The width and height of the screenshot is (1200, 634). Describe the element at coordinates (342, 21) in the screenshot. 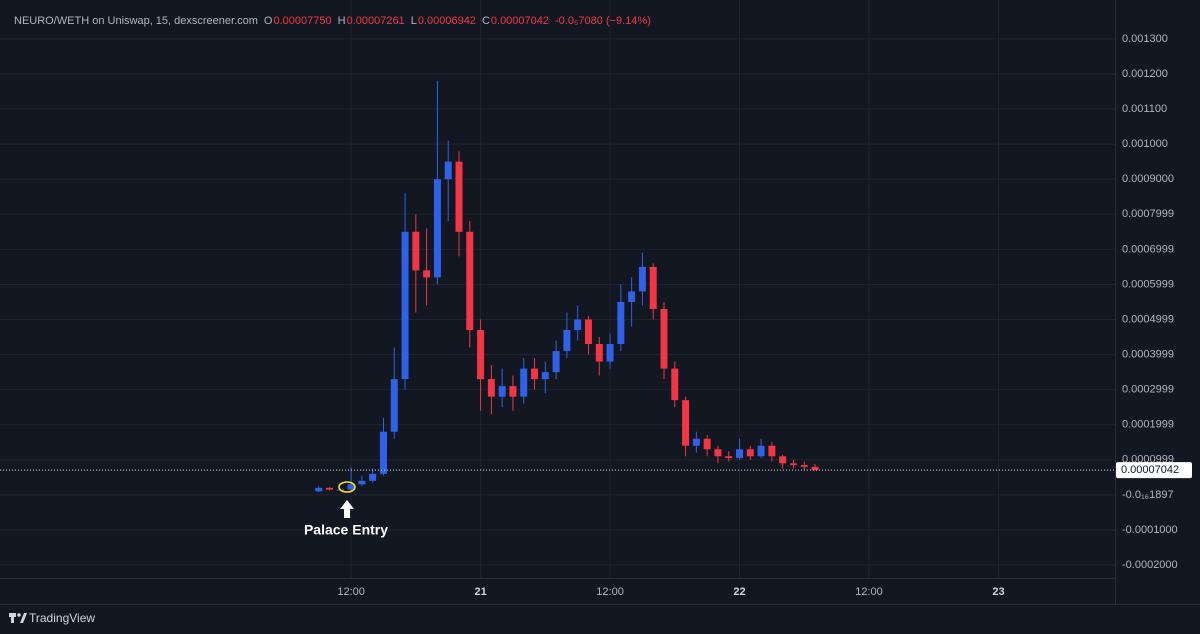

I see `legend-key: H` at that location.